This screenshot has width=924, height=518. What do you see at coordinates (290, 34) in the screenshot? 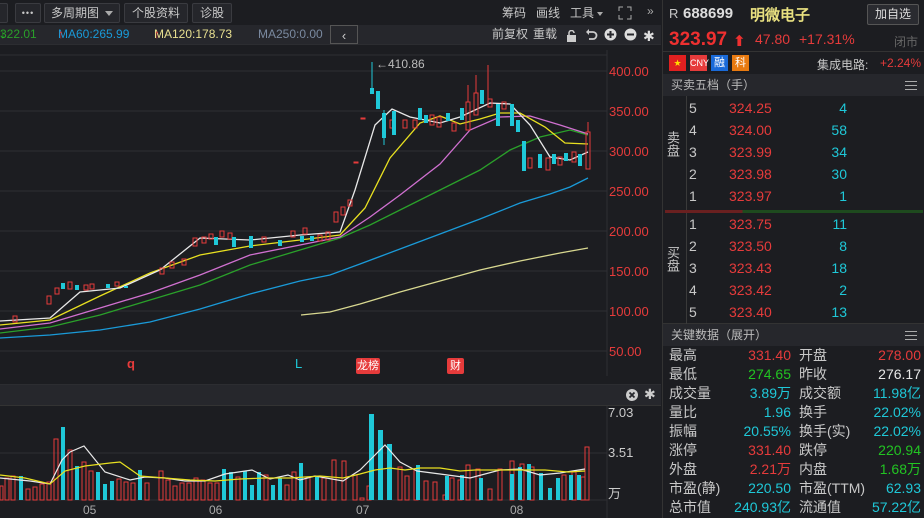
I see `ma250-value: MA250:0.00` at bounding box center [290, 34].